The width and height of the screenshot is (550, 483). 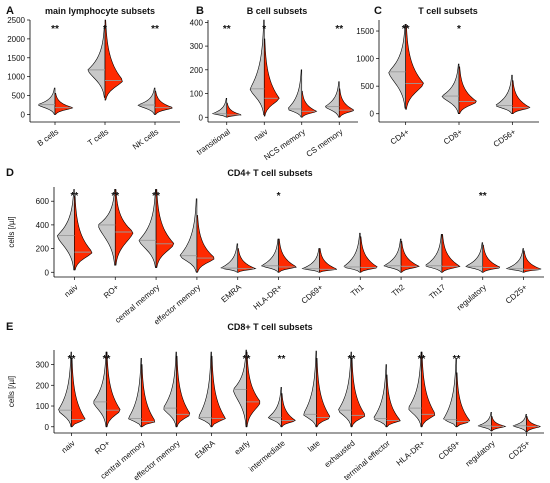 What do you see at coordinates (200, 11) in the screenshot?
I see `panel-letter: B` at bounding box center [200, 11].